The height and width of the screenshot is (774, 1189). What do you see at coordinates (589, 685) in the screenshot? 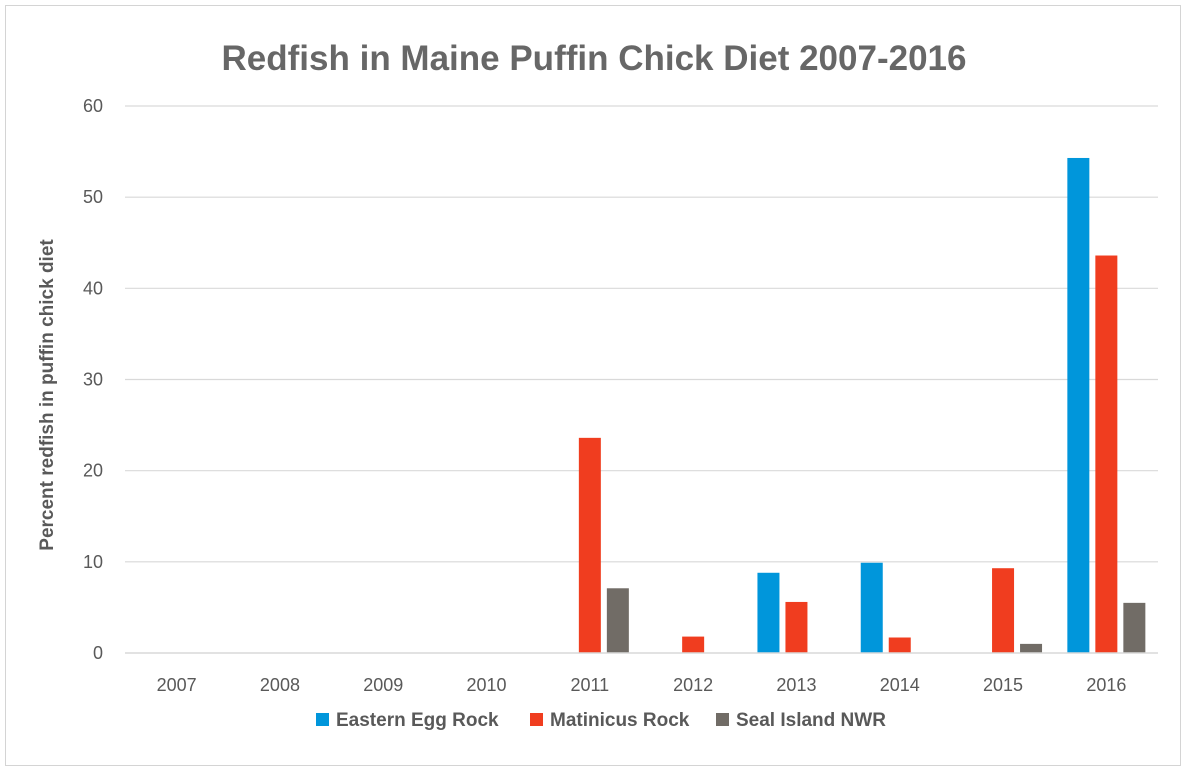
I see `x-tick-label: 2011` at bounding box center [589, 685].